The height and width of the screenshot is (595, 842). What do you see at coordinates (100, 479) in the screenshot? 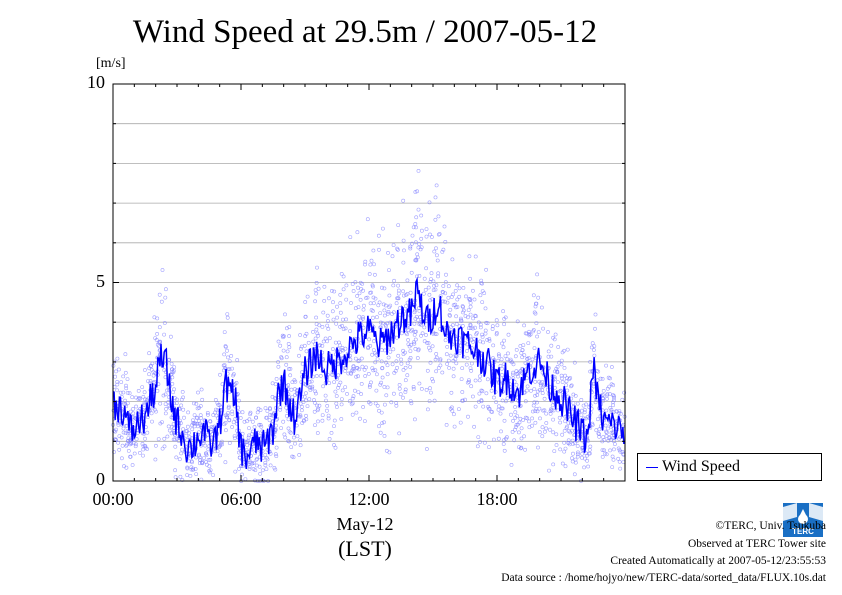
I see `y-tick-label: 0` at bounding box center [100, 479].